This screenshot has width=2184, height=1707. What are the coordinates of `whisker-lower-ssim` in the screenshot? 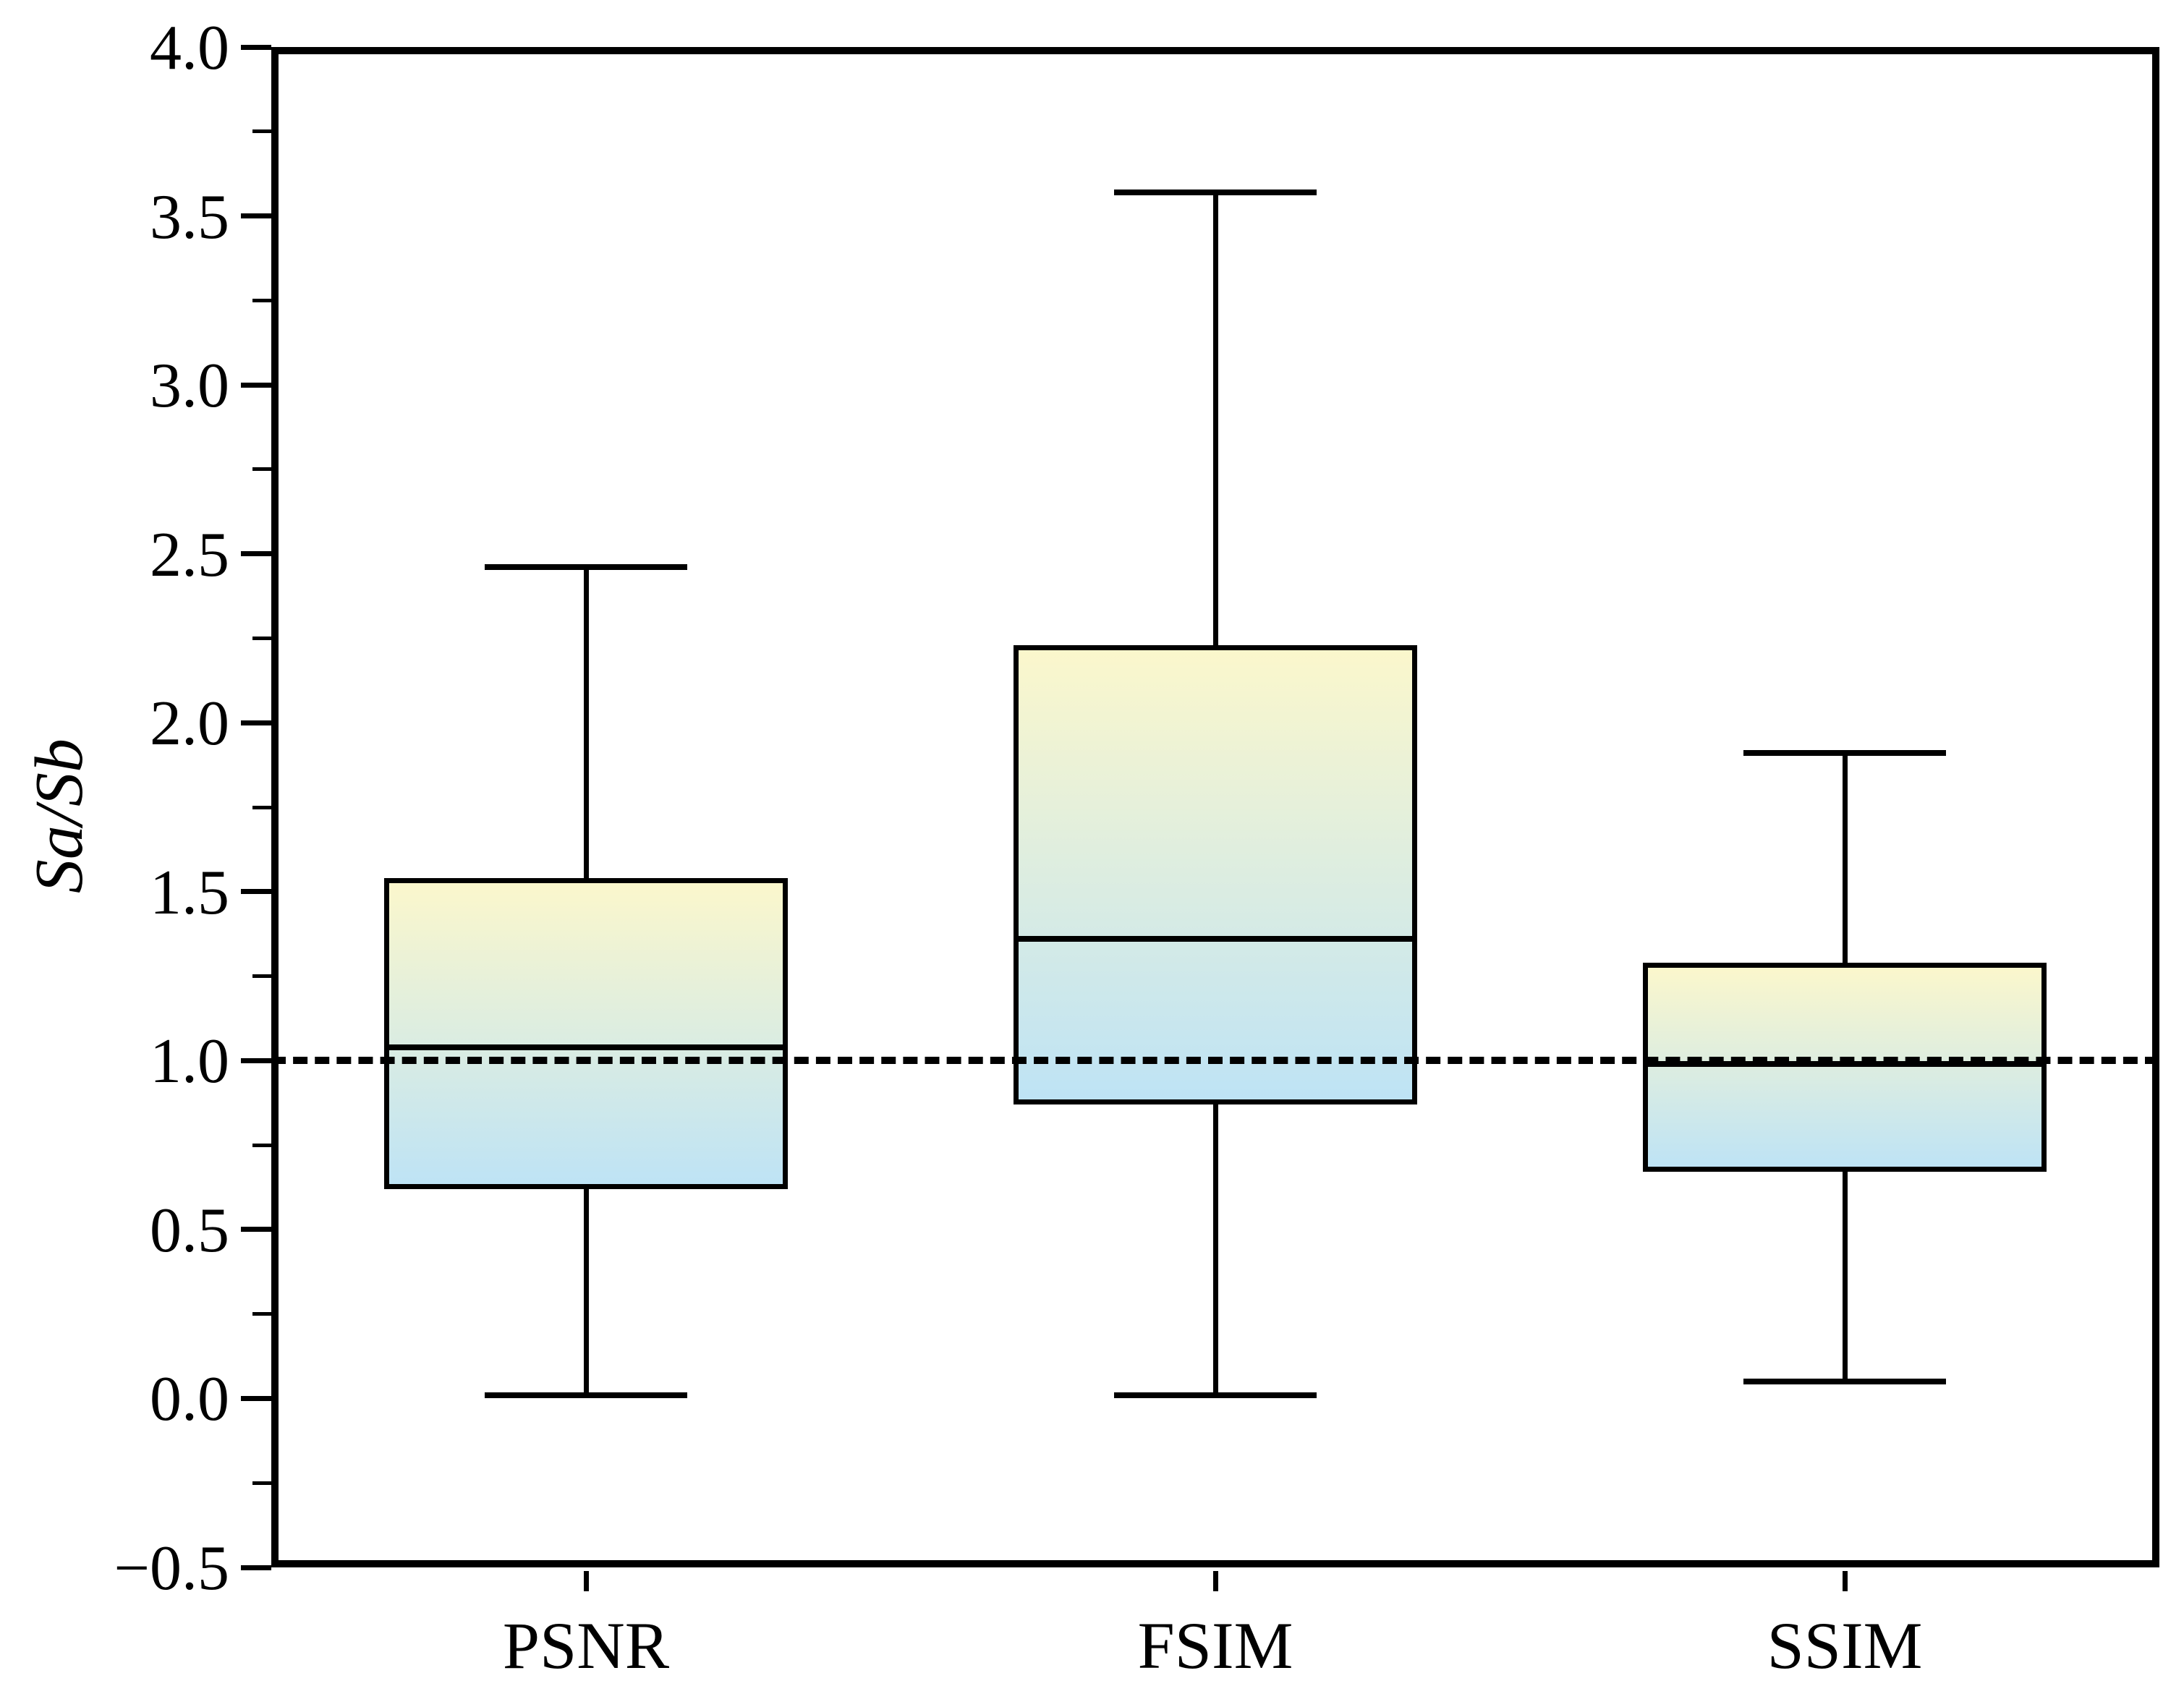 It's located at (1845, 1277).